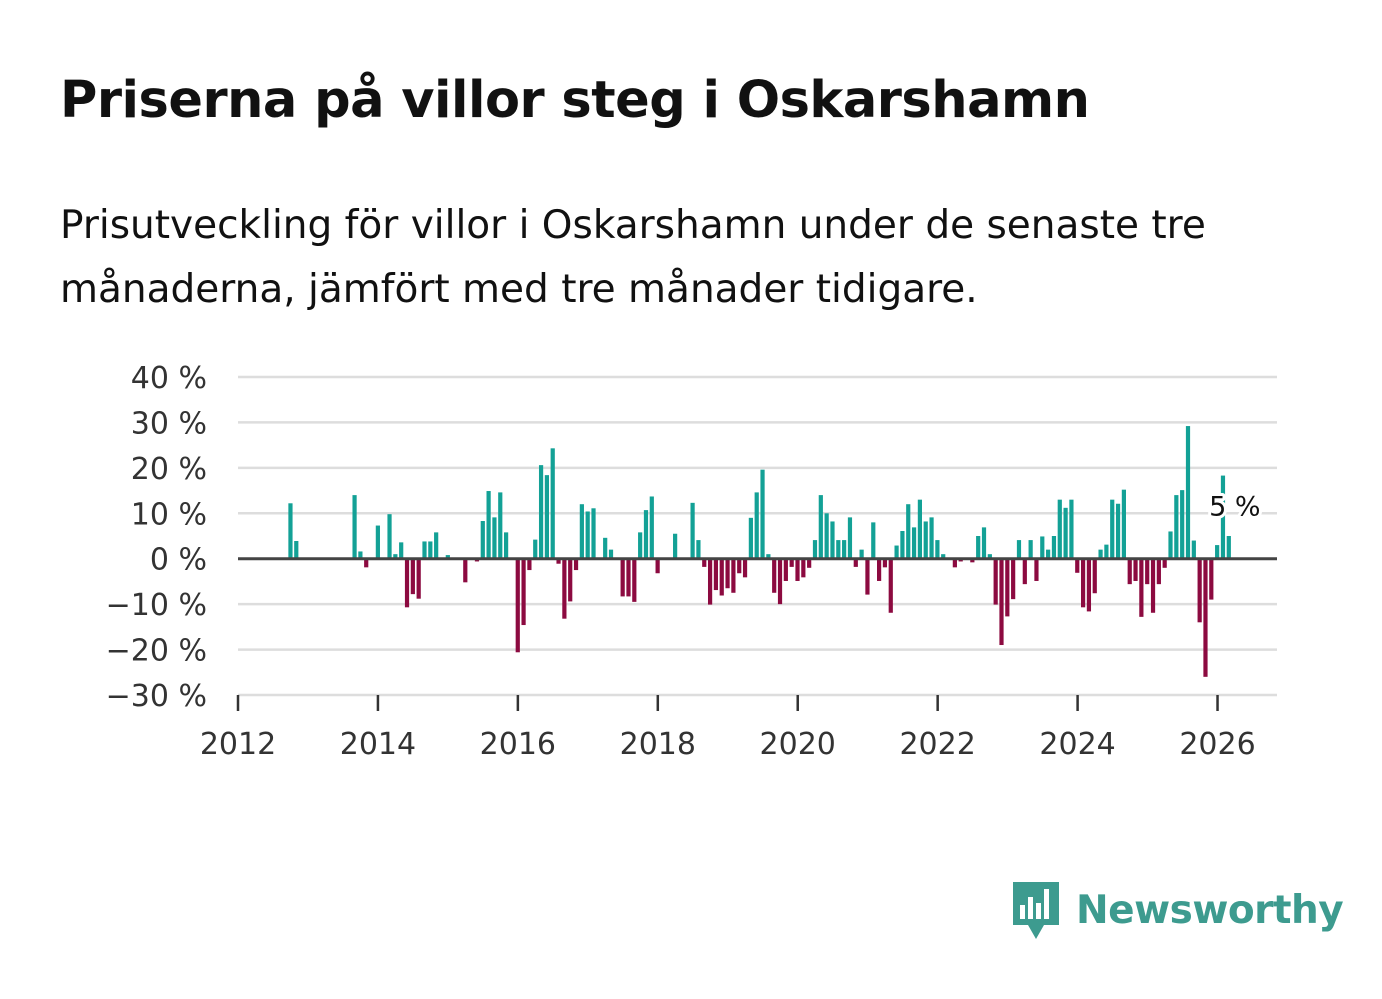  Describe the element at coordinates (1210, 910) in the screenshot. I see `brand-name: Newsworthy` at that location.